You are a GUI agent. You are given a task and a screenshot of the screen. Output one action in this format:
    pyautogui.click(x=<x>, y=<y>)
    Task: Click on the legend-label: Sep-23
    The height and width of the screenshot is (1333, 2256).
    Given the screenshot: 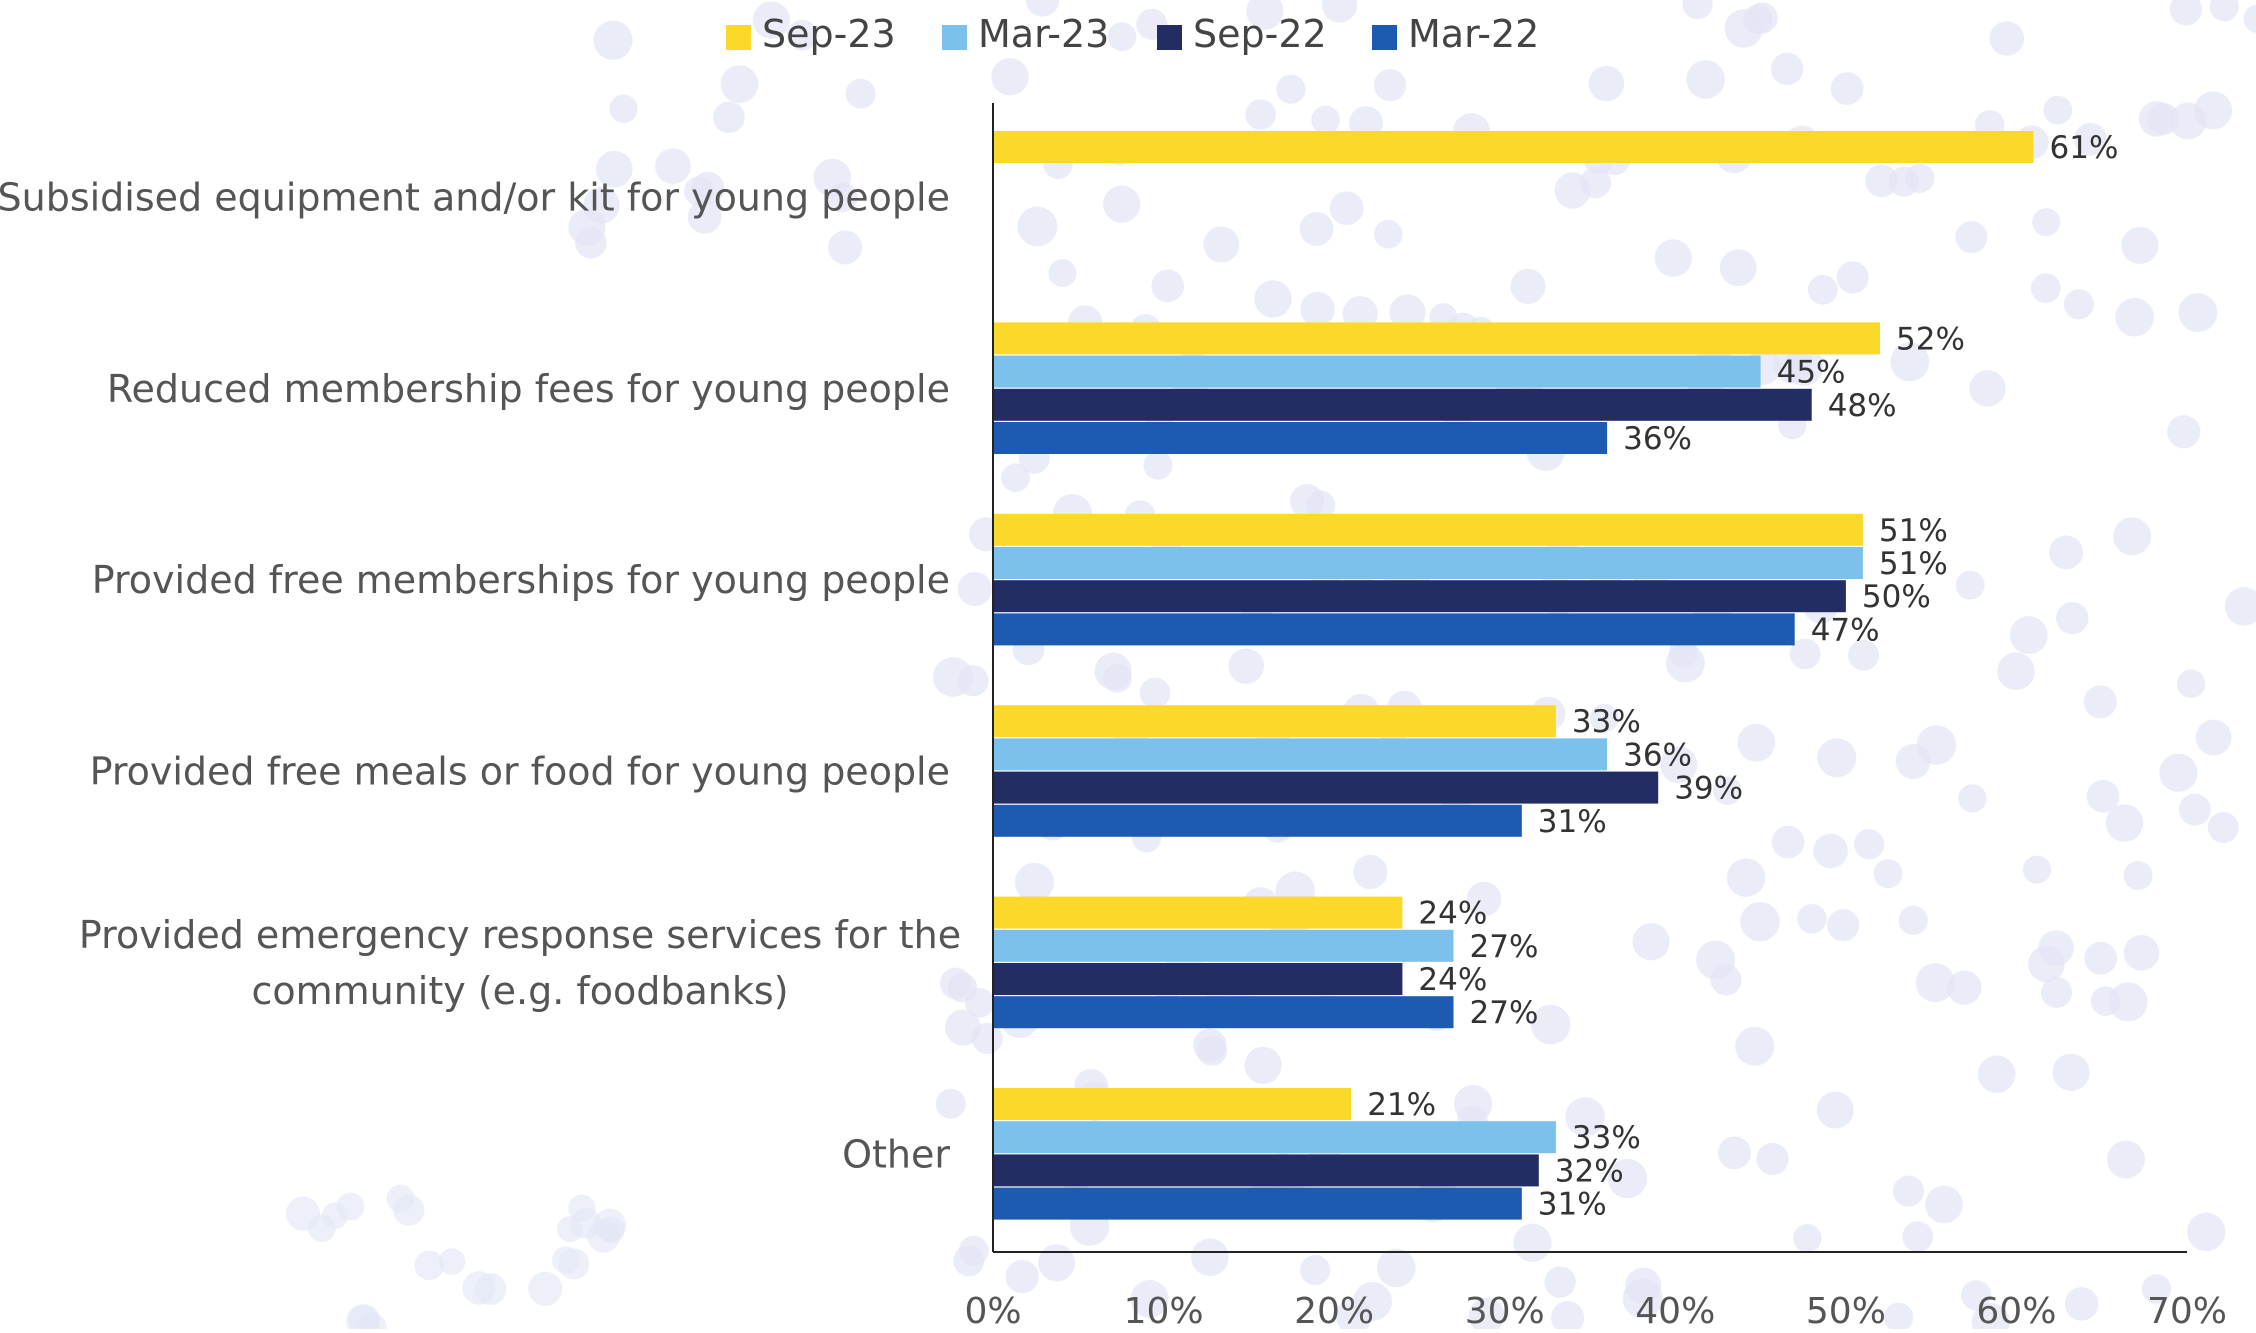 What is the action you would take?
    pyautogui.click(x=829, y=34)
    